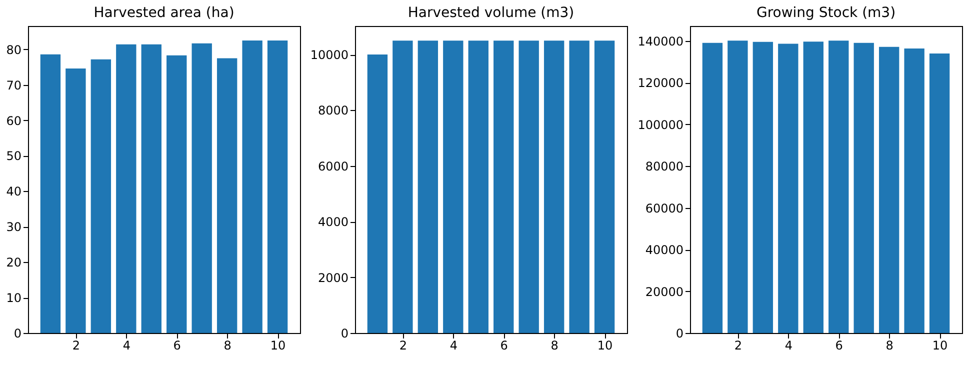  What do you see at coordinates (14, 227) in the screenshot?
I see `y-tick-label: 30` at bounding box center [14, 227].